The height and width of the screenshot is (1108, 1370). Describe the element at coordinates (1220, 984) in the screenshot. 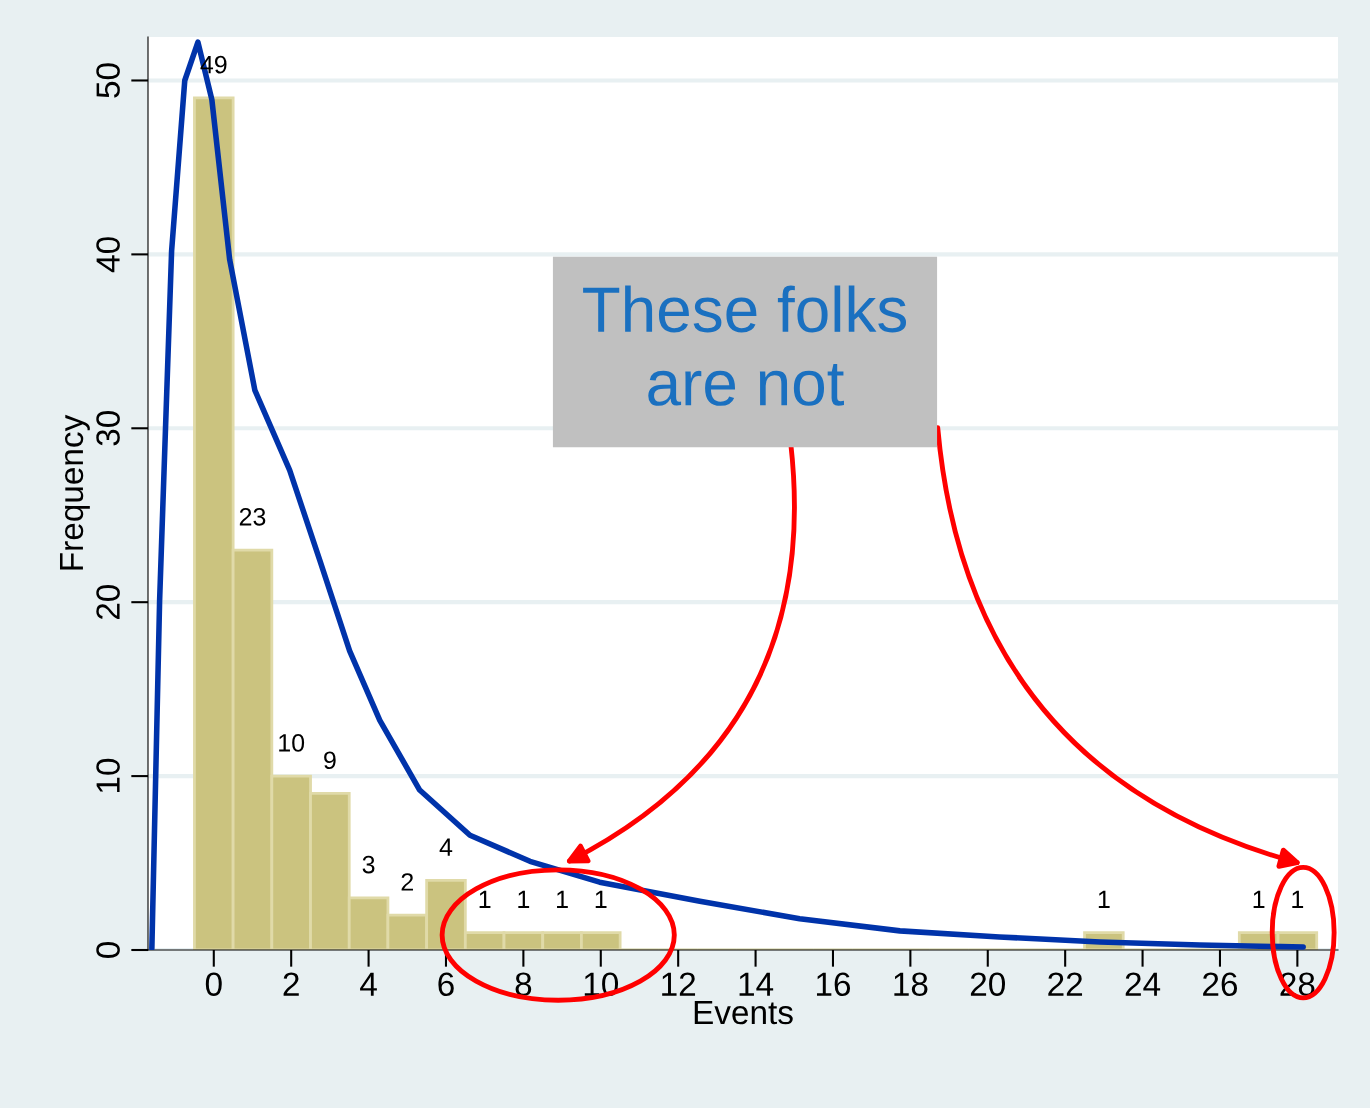

I see `x-tick-label: 26` at that location.